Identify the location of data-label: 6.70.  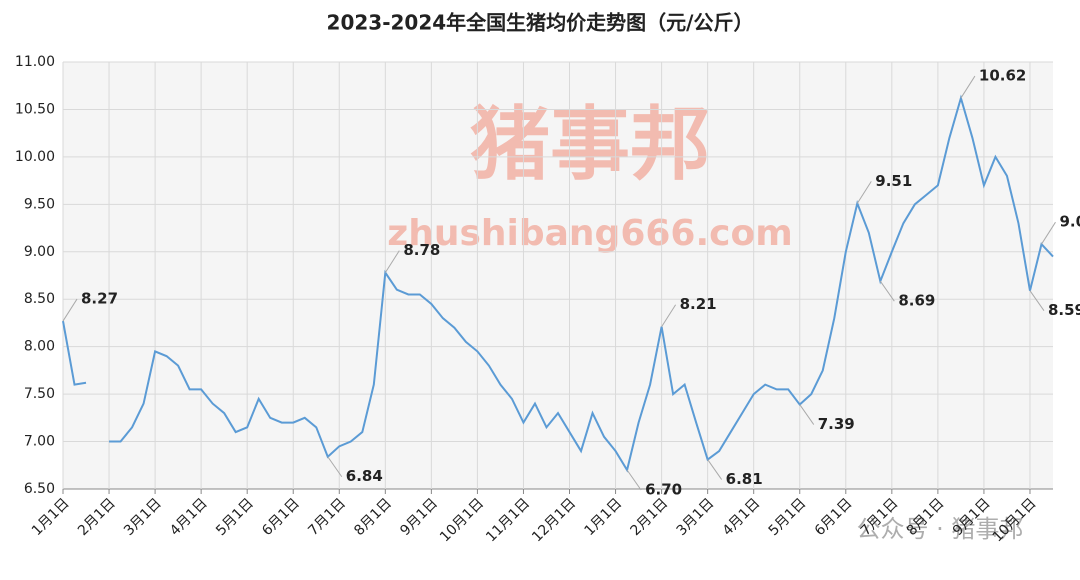
(663, 490).